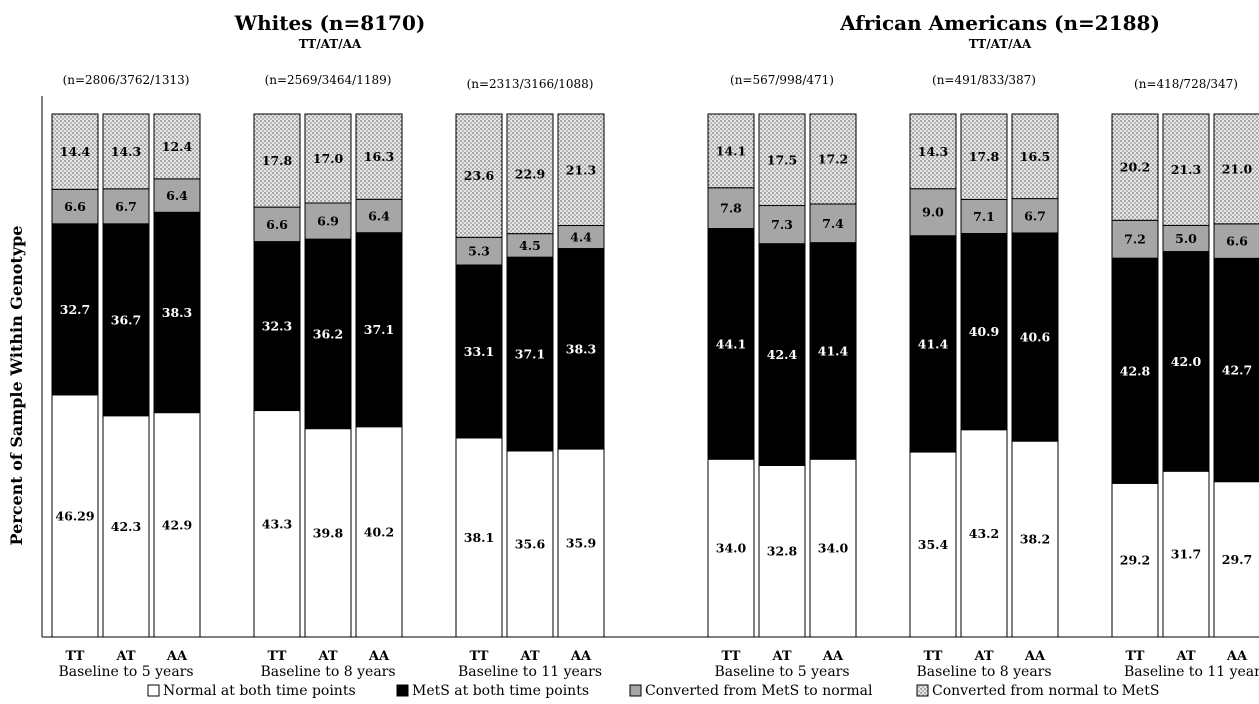 This screenshot has width=1259, height=704. I want to click on data-label: 42.8, so click(1135, 370).